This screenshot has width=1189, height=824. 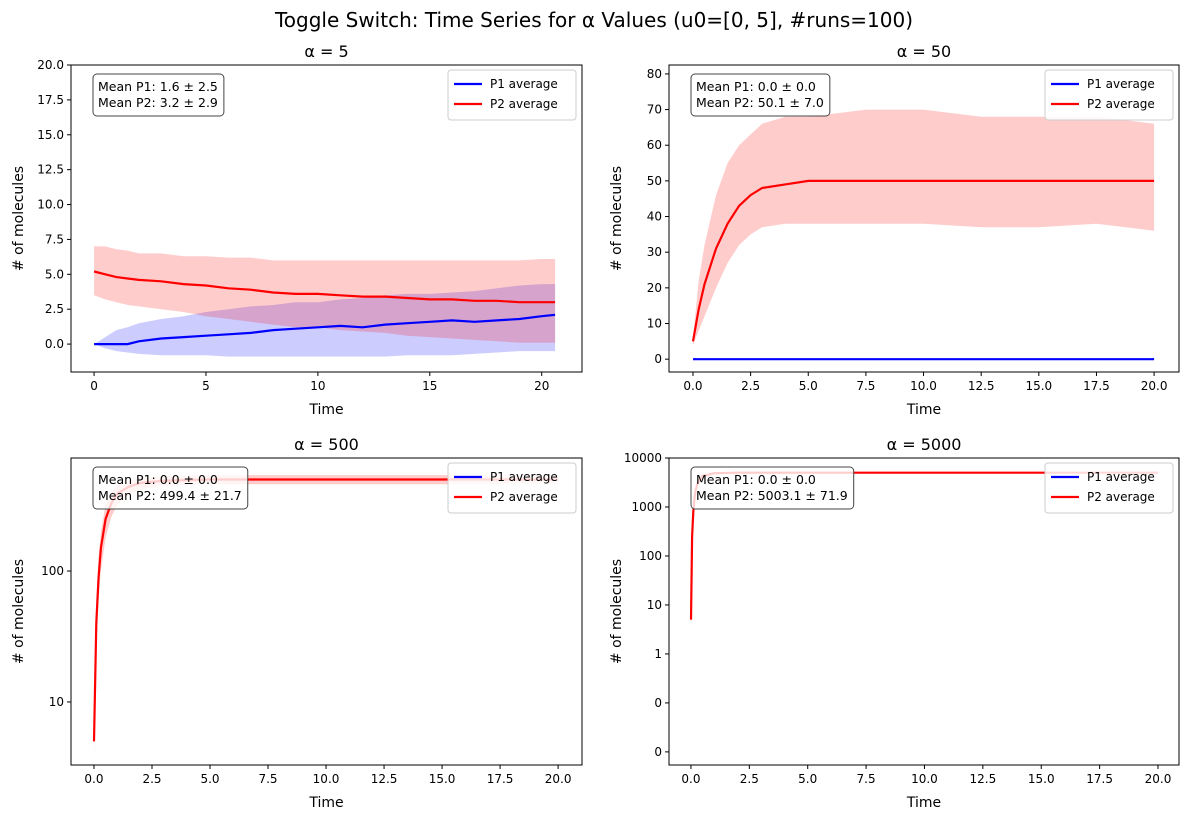 What do you see at coordinates (326, 51) in the screenshot?
I see `subplot-title: α = 5` at bounding box center [326, 51].